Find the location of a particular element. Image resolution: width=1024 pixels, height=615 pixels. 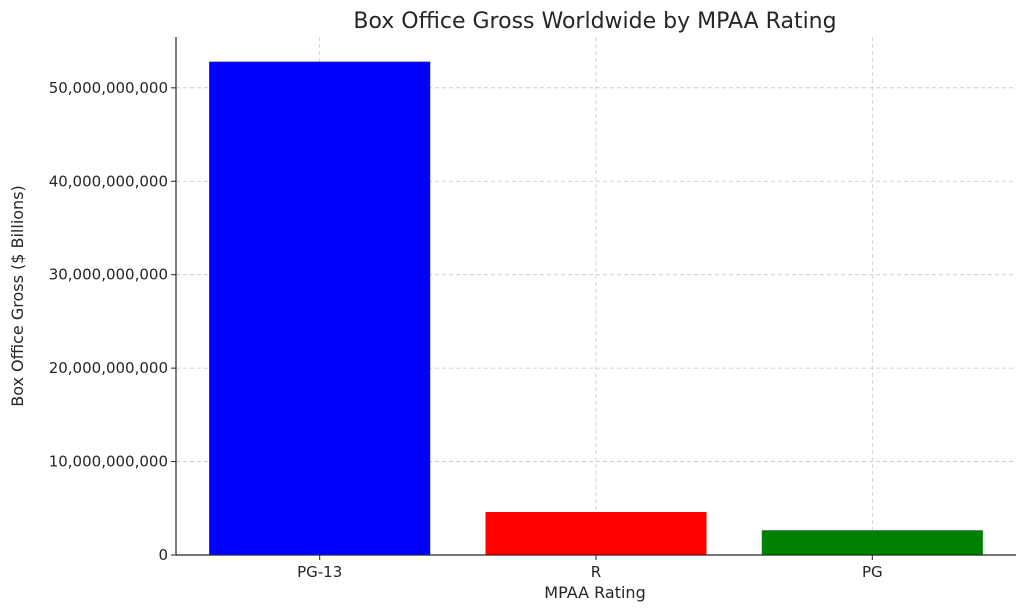

y-tick-label: 30,000,000,000 is located at coordinates (108, 275).